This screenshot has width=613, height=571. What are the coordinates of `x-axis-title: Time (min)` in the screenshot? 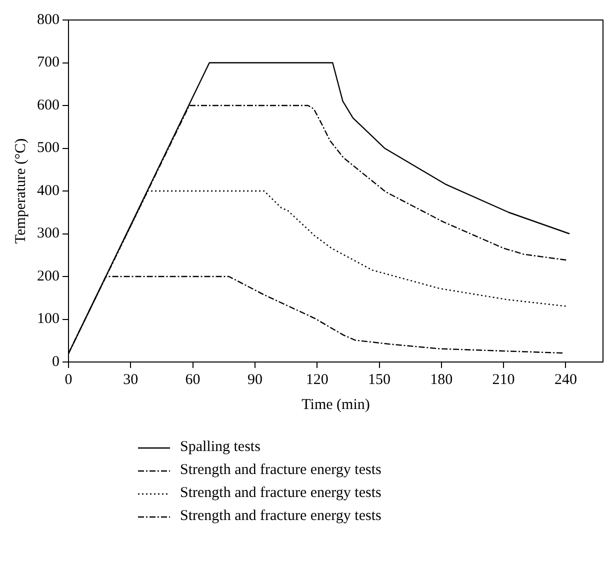 It's located at (336, 404).